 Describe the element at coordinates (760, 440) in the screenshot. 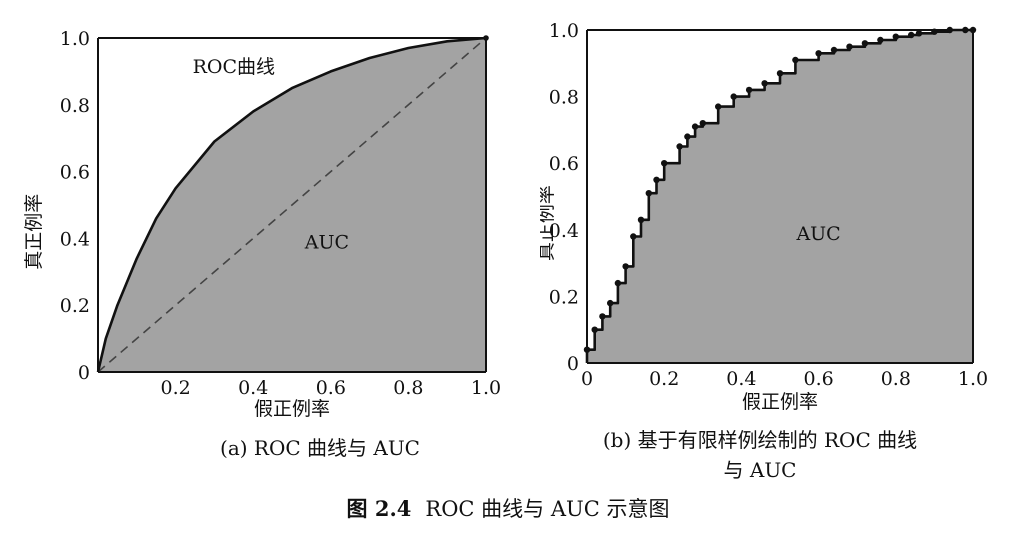

I see `caption-b-line1: (b) 基于有限样例绘制的 ROC 曲线` at that location.